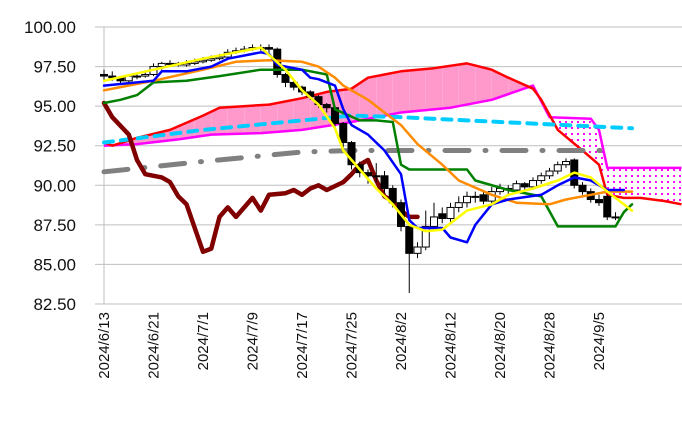 This screenshot has height=448, width=682. What do you see at coordinates (54, 67) in the screenshot?
I see `y-tick-label: 97.50` at bounding box center [54, 67].